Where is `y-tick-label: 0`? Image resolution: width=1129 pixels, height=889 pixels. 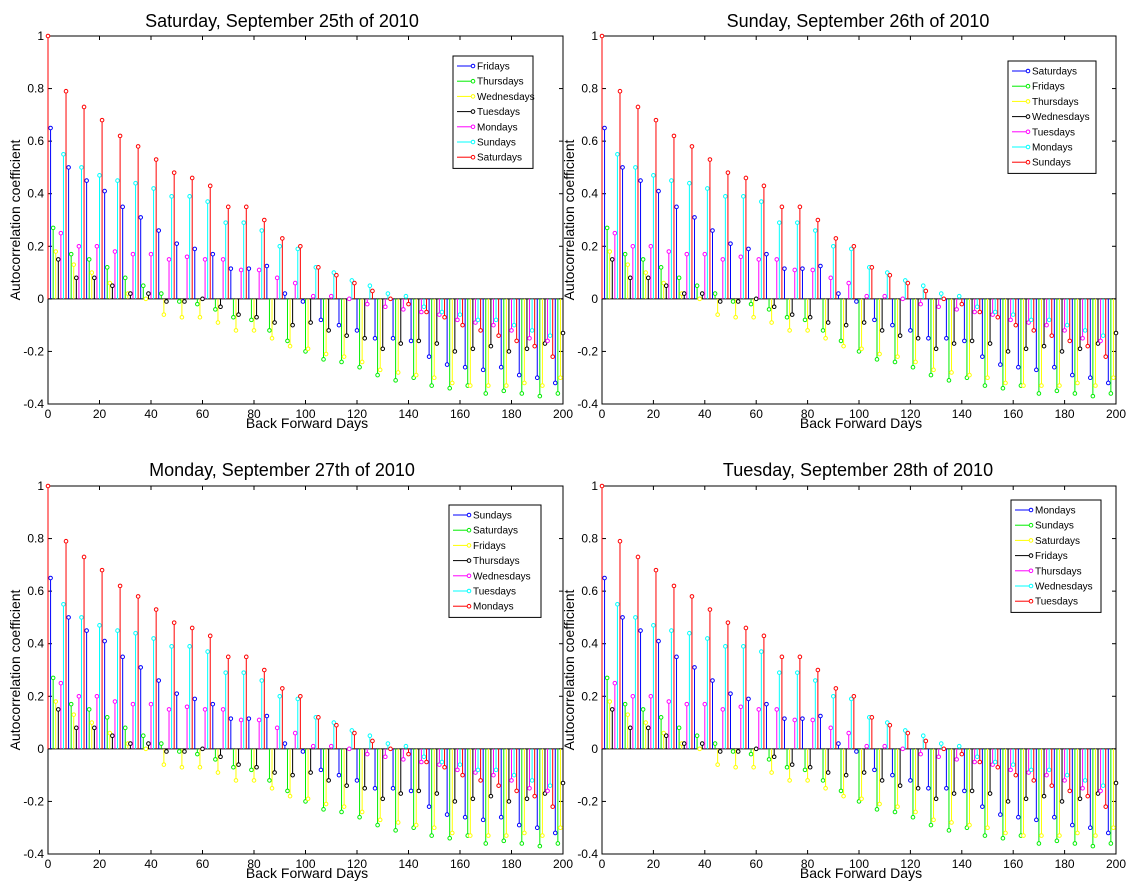
y-tick-label: 0 is located at coordinates (594, 749).